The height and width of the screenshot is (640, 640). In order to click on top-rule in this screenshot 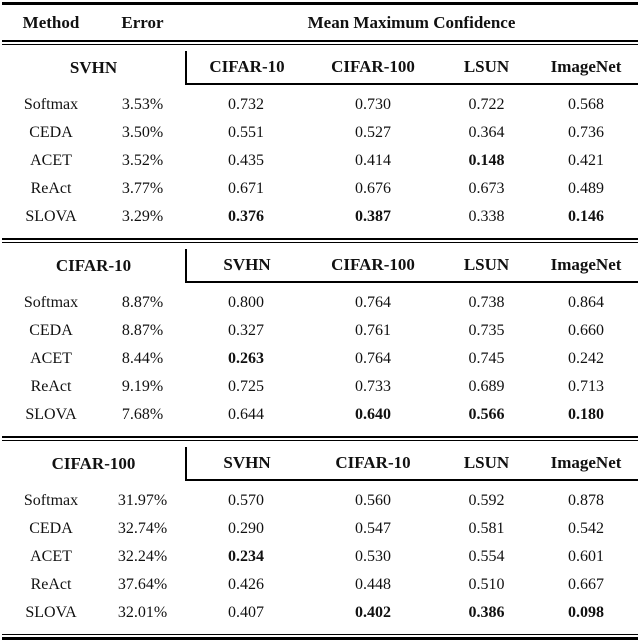, I will do `click(320, 3)`.